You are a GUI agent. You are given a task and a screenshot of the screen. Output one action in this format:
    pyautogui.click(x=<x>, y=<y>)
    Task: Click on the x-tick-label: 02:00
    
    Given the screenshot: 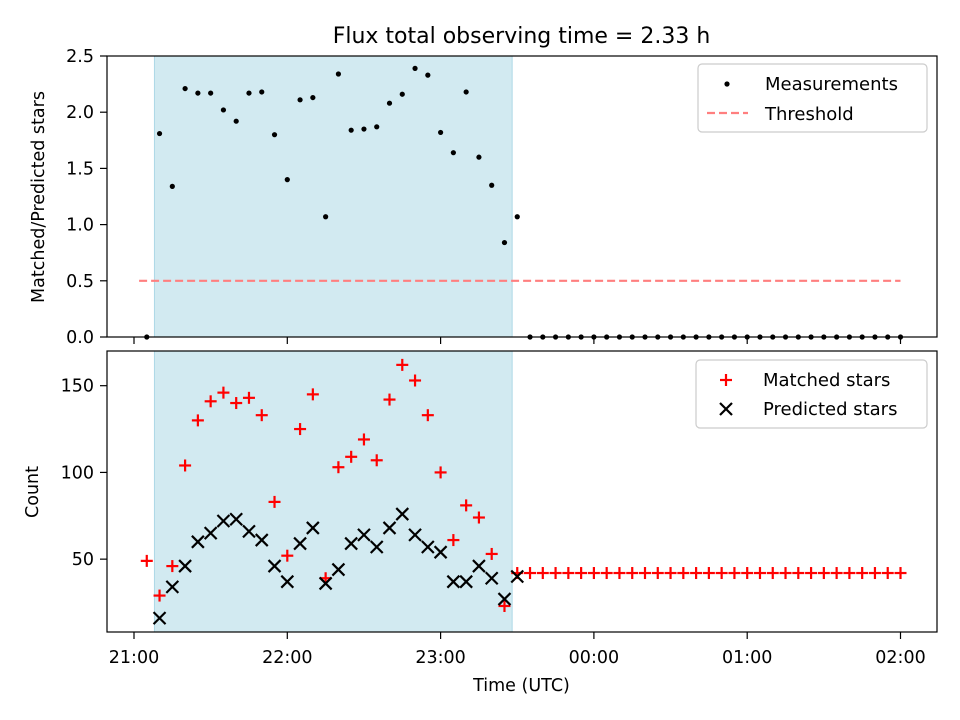 What is the action you would take?
    pyautogui.click(x=900, y=658)
    